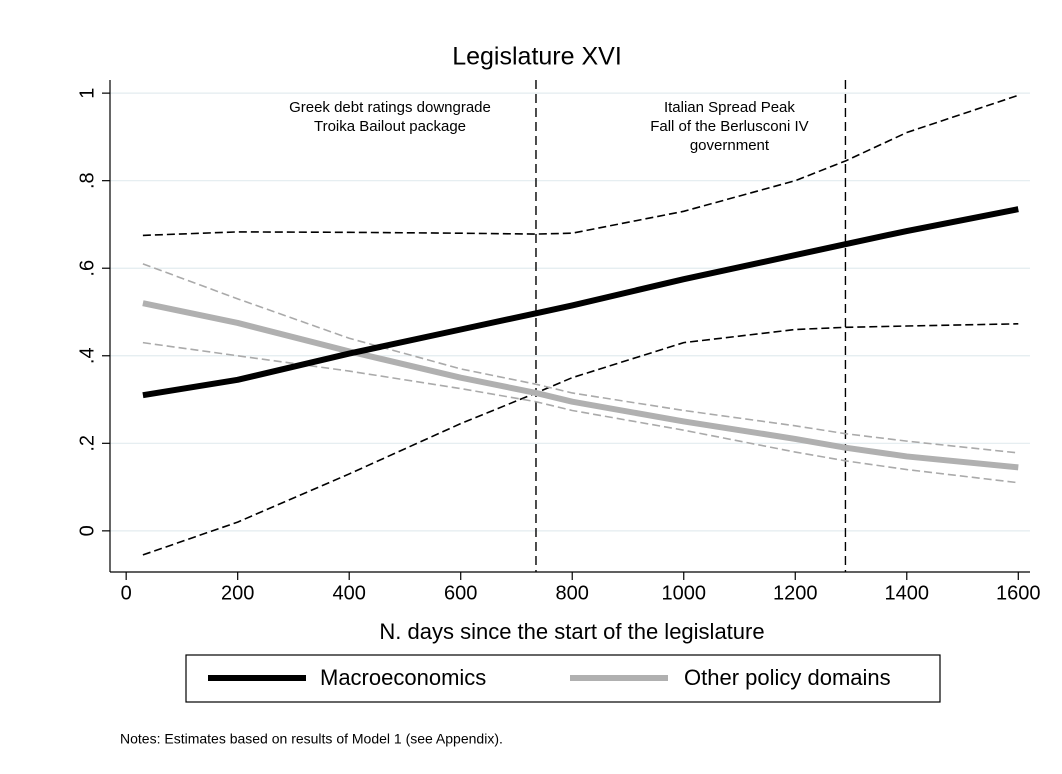 Image resolution: width=1062 pixels, height=774 pixels. What do you see at coordinates (126, 593) in the screenshot?
I see `x-tick-label: 0` at bounding box center [126, 593].